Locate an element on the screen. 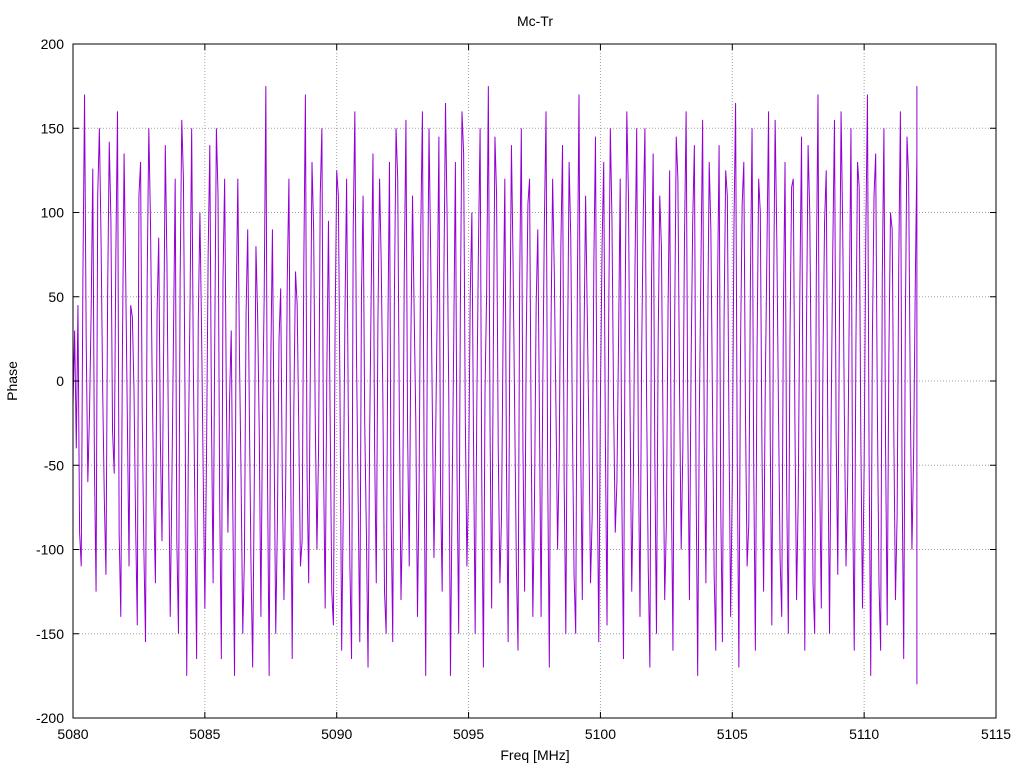  x-tick-label: 5105 is located at coordinates (732, 734).